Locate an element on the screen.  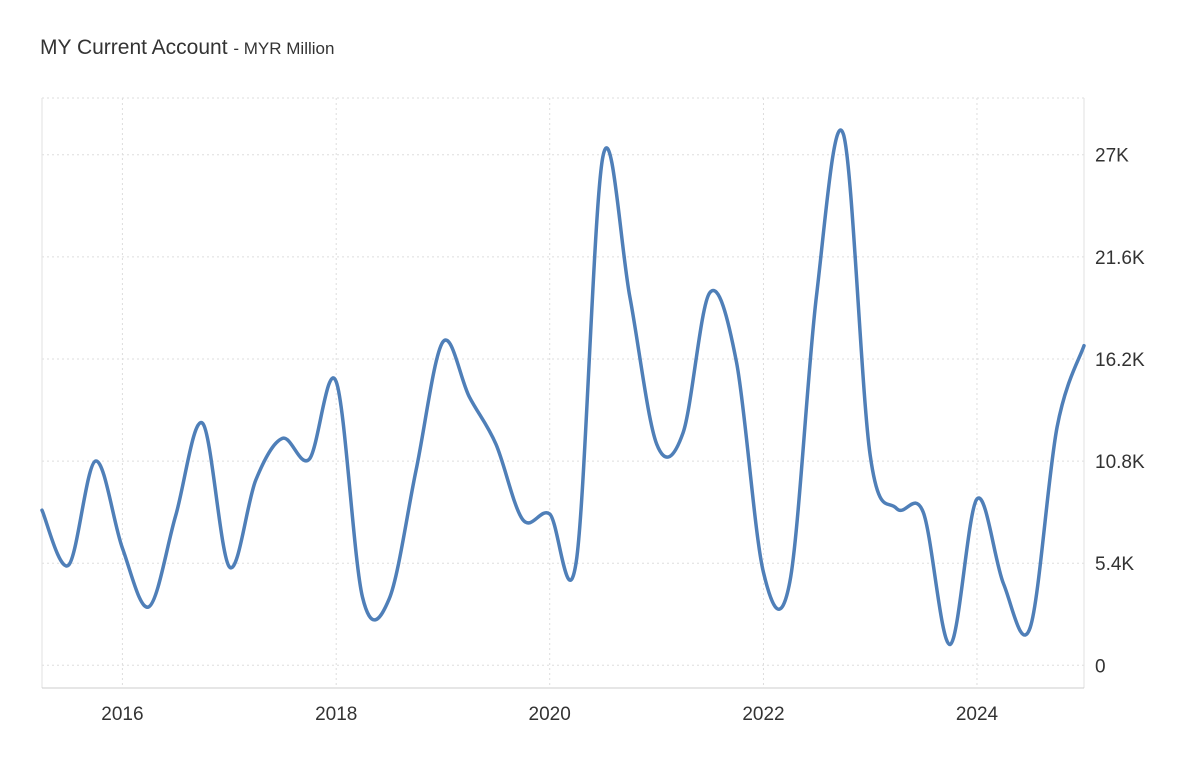
x-tick-label: 2024 is located at coordinates (977, 714).